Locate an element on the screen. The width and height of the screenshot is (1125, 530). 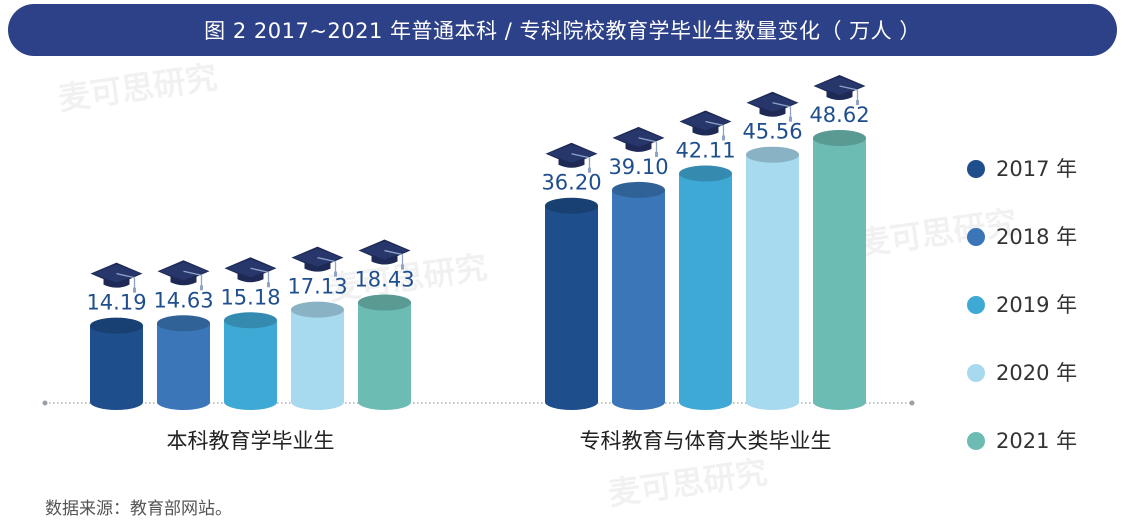
data-label: 45.56 is located at coordinates (772, 132).